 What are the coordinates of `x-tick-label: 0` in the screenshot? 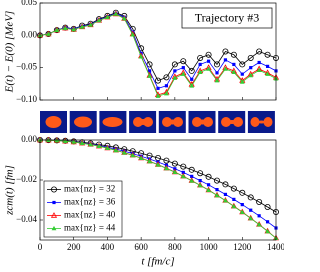 It's located at (40, 247).